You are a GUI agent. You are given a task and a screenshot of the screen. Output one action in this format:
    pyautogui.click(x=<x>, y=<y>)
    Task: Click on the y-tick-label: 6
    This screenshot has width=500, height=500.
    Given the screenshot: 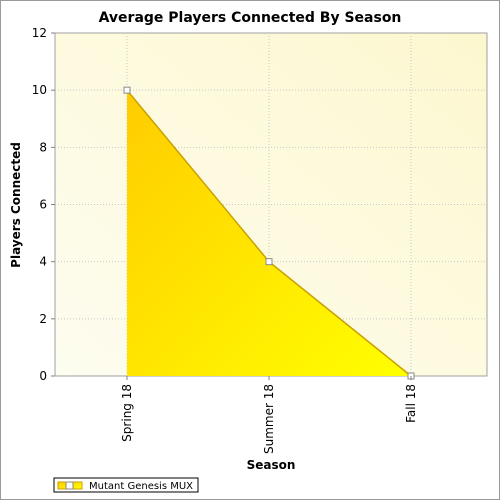 What is the action you would take?
    pyautogui.click(x=43, y=205)
    